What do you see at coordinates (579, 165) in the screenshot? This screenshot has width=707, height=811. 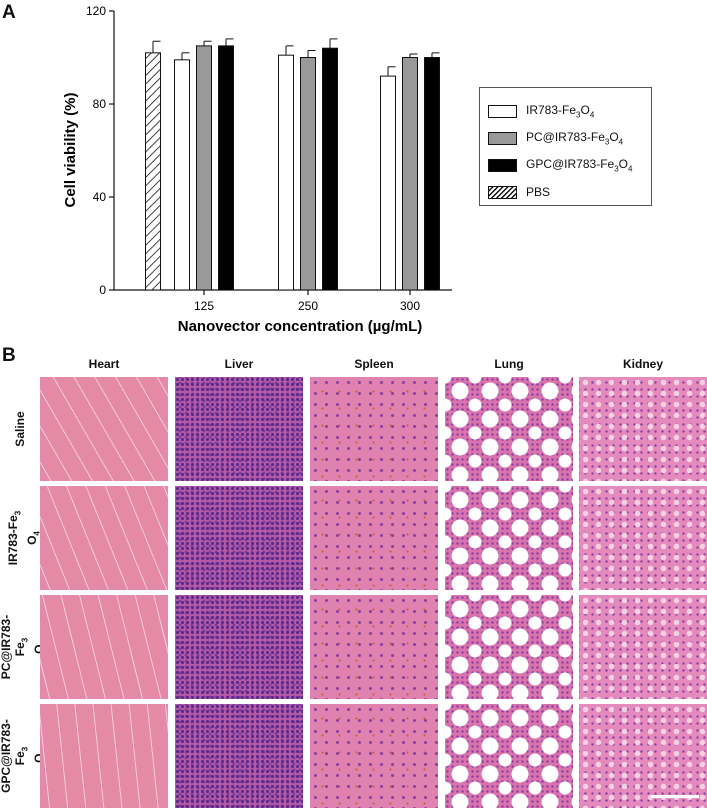 I see `legend-label: GPC@IR783-Fe3O4` at bounding box center [579, 165].